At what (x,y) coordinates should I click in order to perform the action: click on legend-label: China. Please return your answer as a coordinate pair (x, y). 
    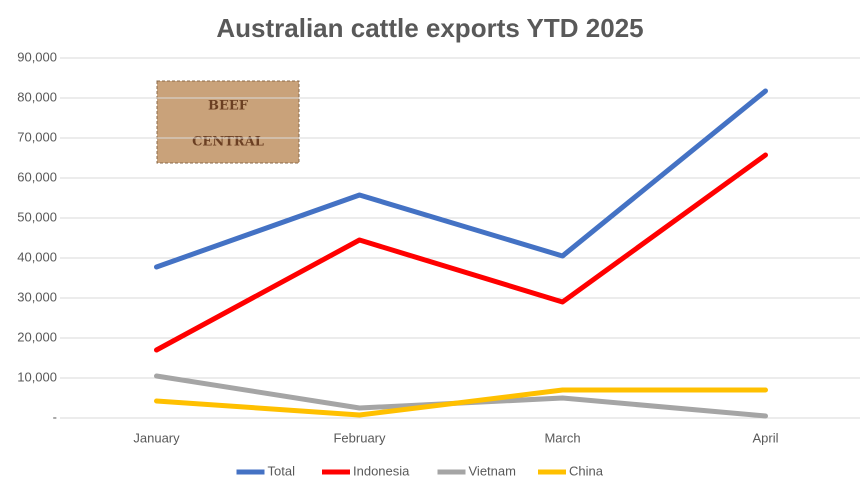
    Looking at the image, I should click on (586, 470).